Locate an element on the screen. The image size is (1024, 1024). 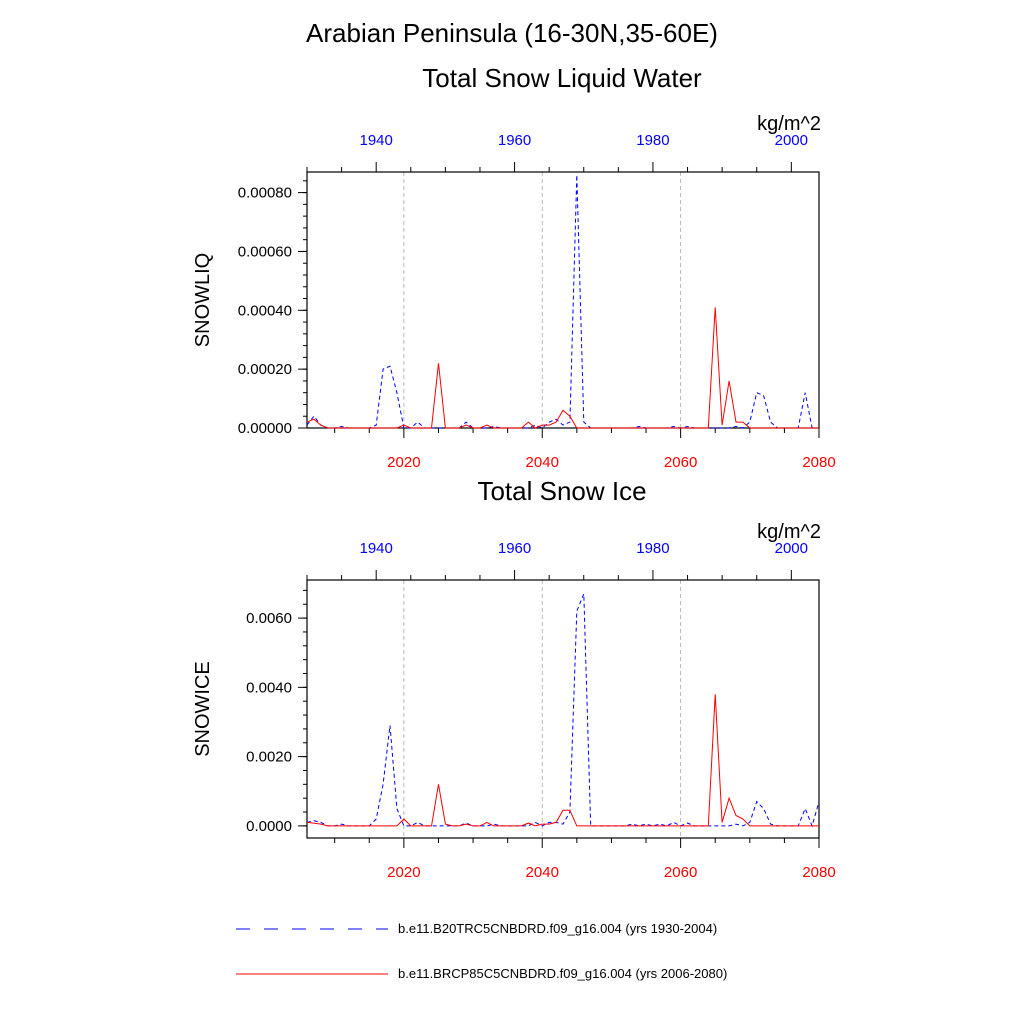
y-tick-label: 0.00040 is located at coordinates (265, 310).